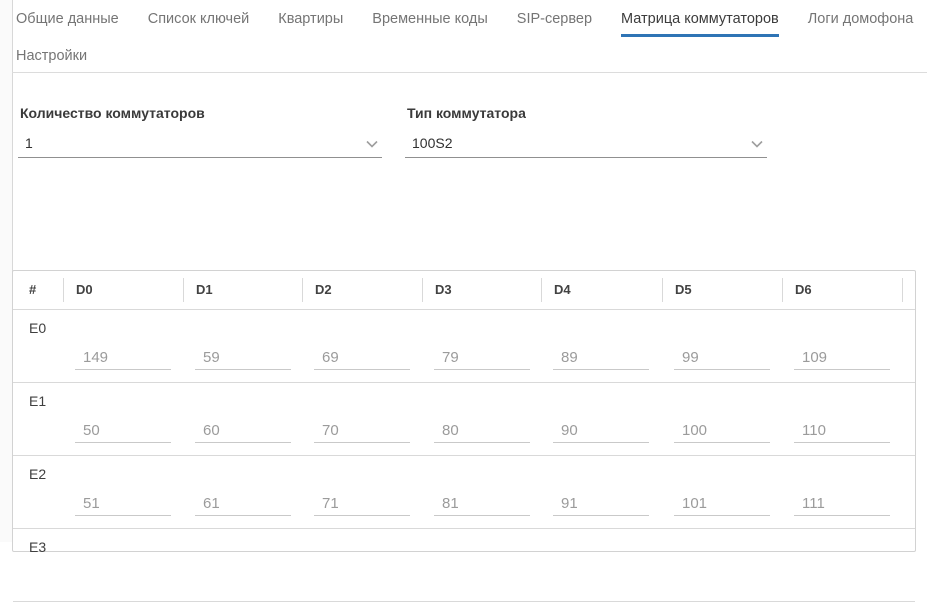 The width and height of the screenshot is (927, 602). Describe the element at coordinates (29, 143) in the screenshot. I see `switch-count-value: 1` at that location.